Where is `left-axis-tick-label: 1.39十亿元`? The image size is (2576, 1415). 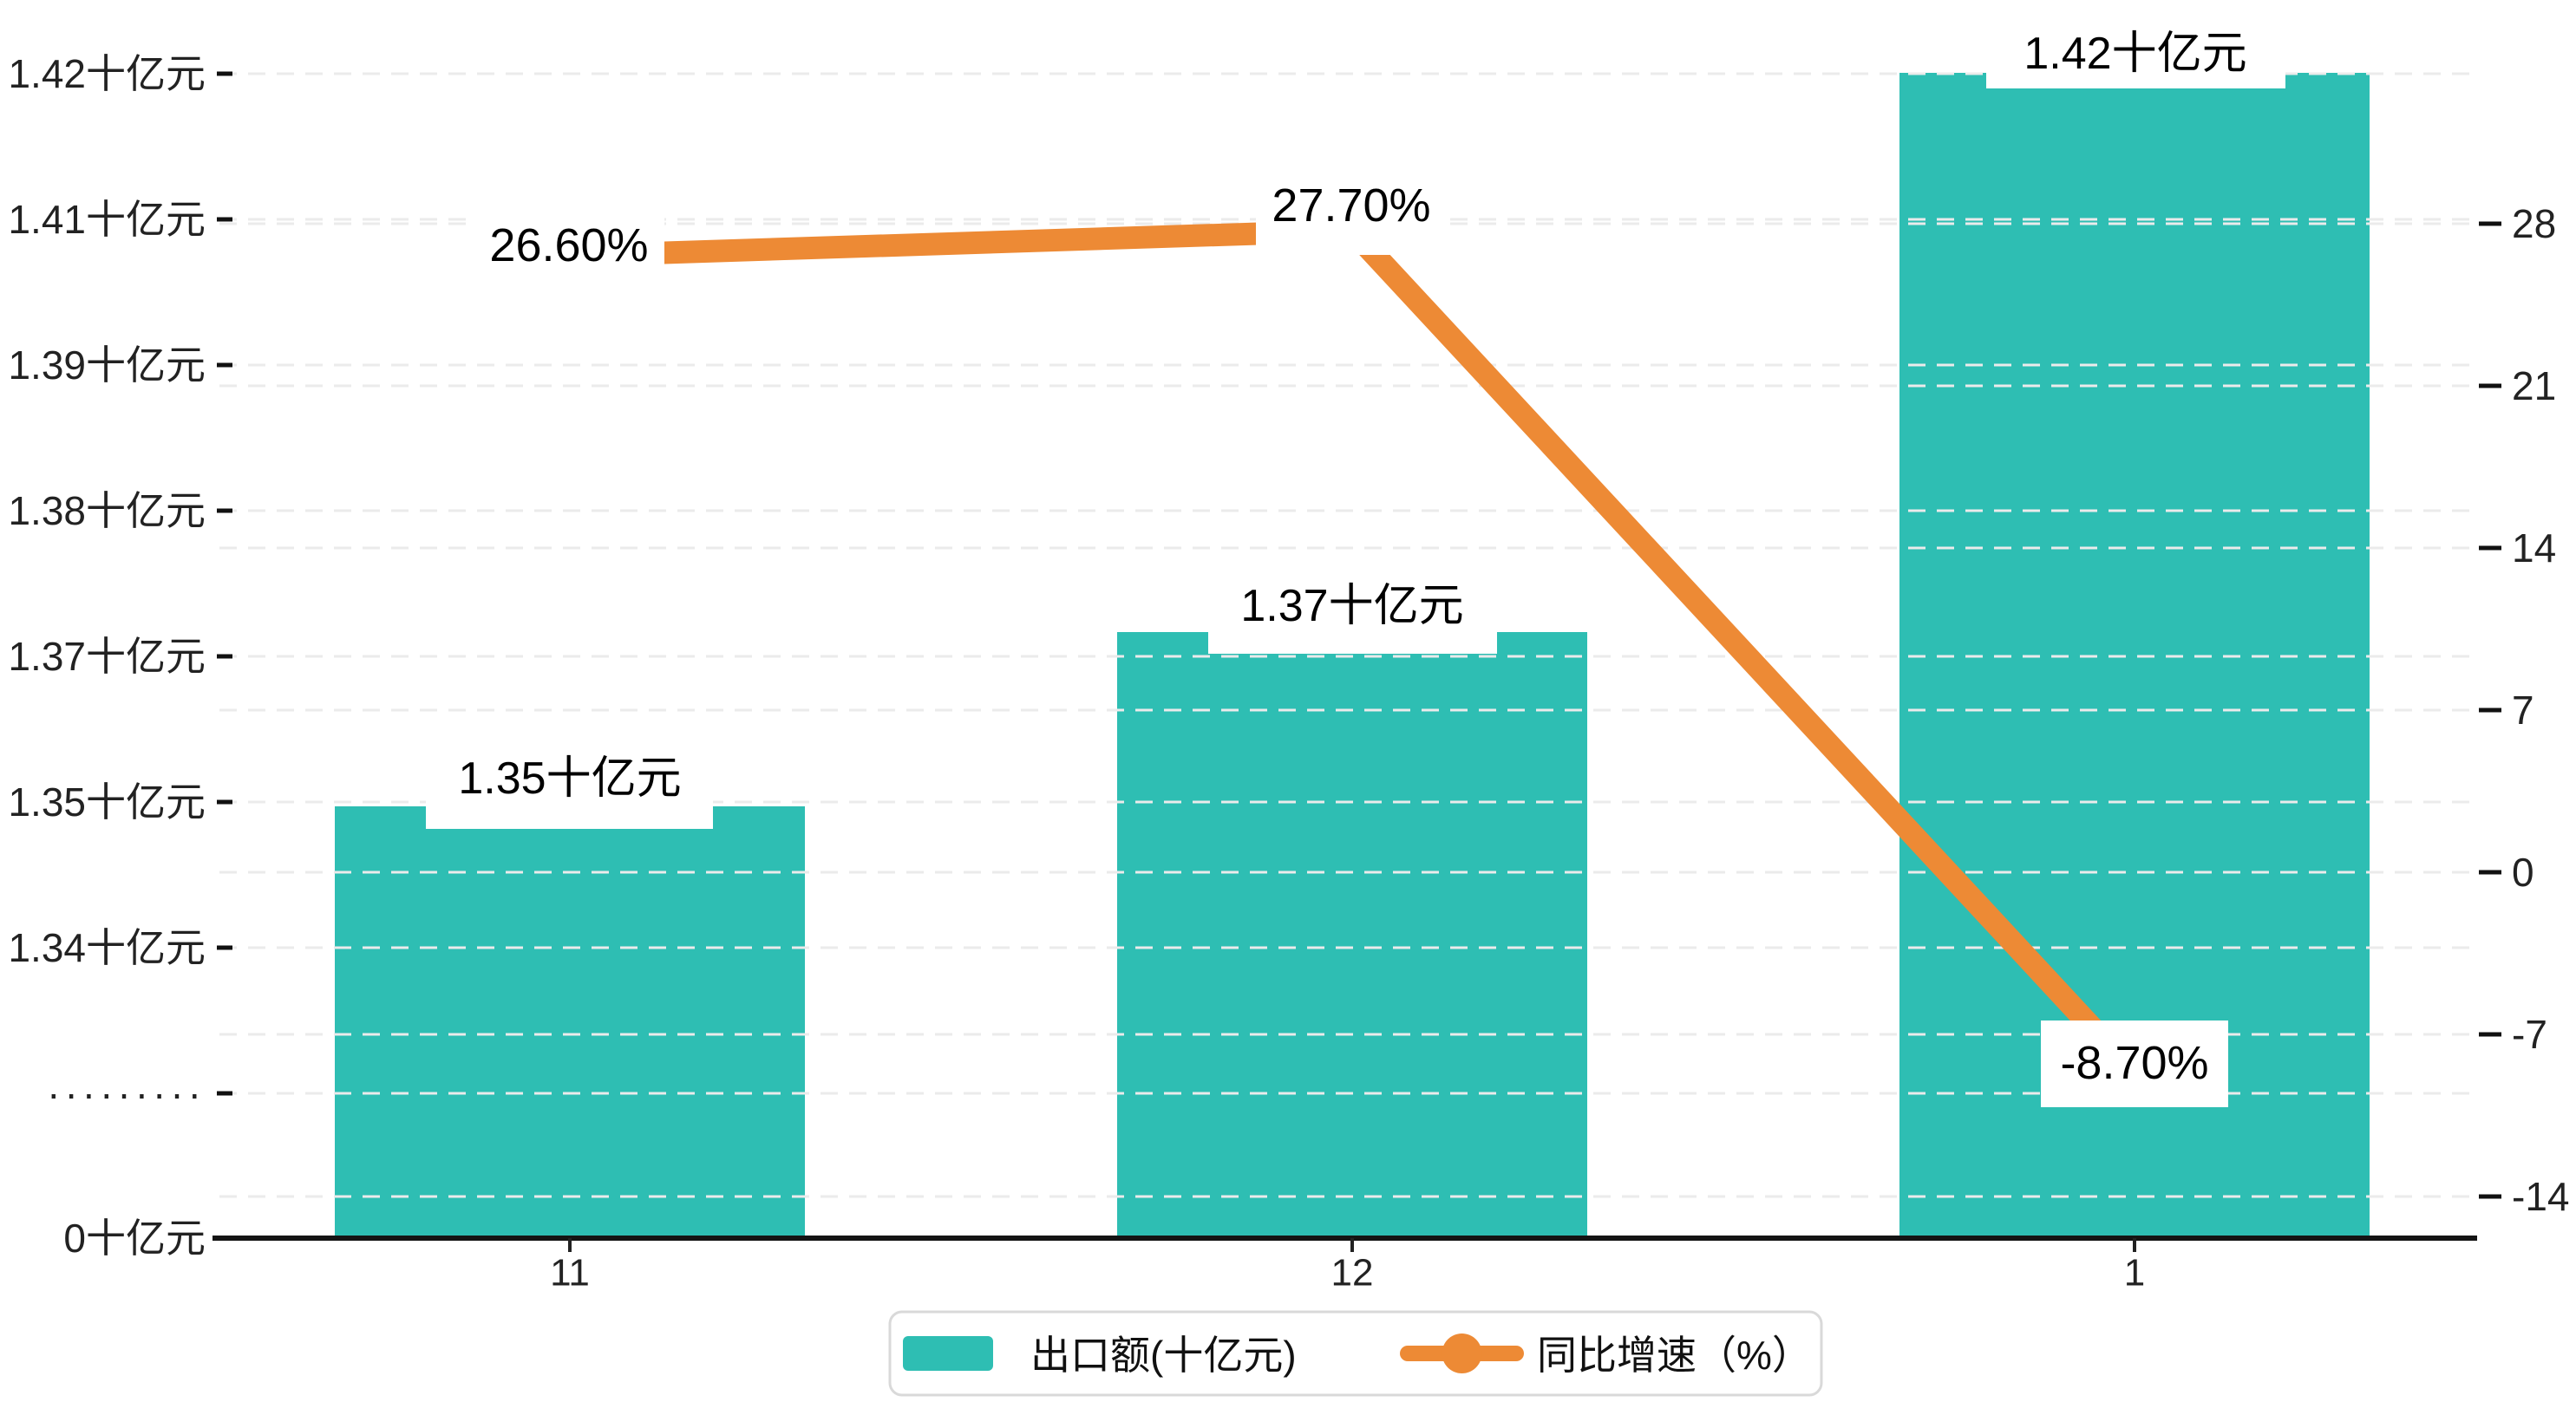
left-axis-tick-label: 1.39十亿元 is located at coordinates (107, 365).